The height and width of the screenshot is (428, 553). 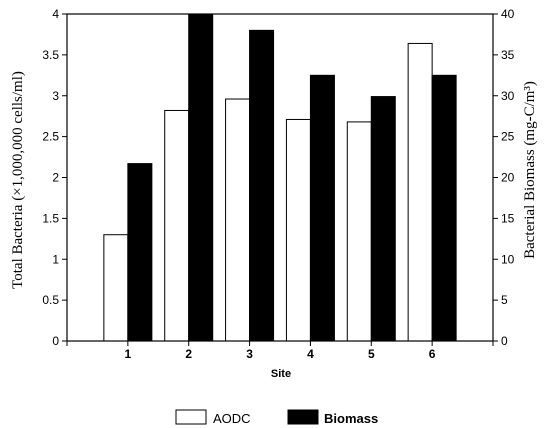 What do you see at coordinates (508, 137) in the screenshot?
I see `right-y-tick-label: 25` at bounding box center [508, 137].